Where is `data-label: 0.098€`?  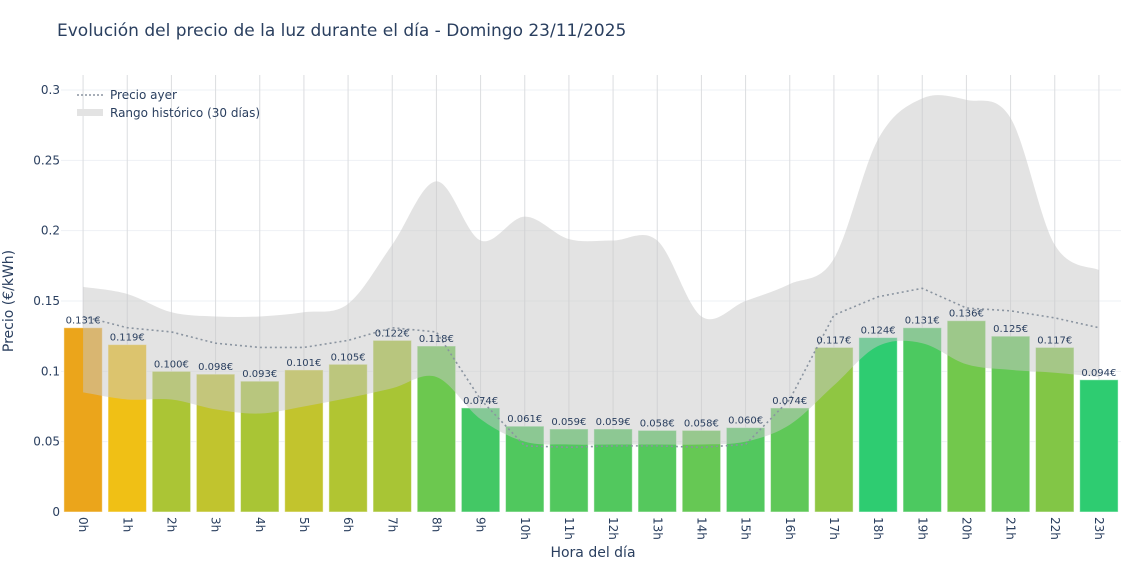 data-label: 0.098€ is located at coordinates (215, 367).